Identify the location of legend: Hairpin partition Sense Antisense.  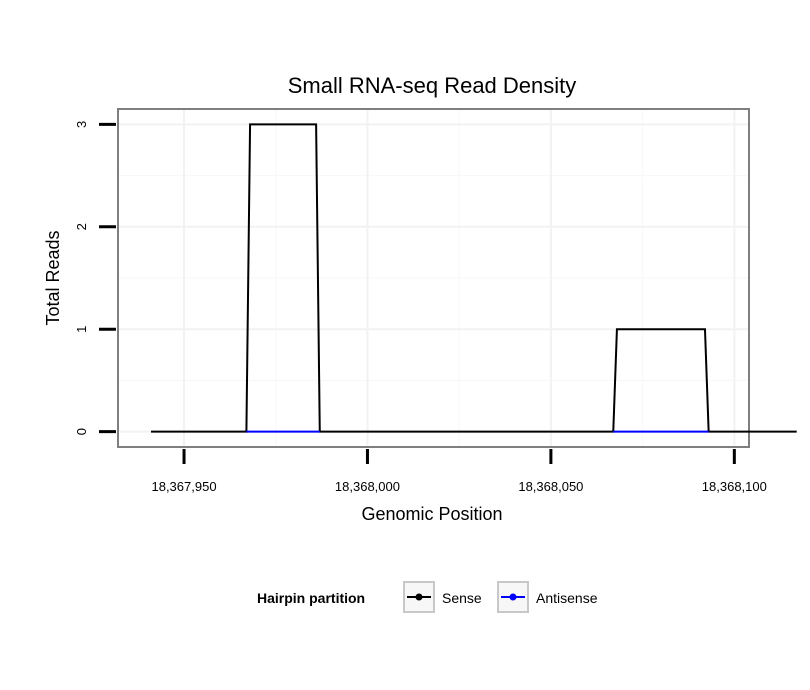
(427, 597).